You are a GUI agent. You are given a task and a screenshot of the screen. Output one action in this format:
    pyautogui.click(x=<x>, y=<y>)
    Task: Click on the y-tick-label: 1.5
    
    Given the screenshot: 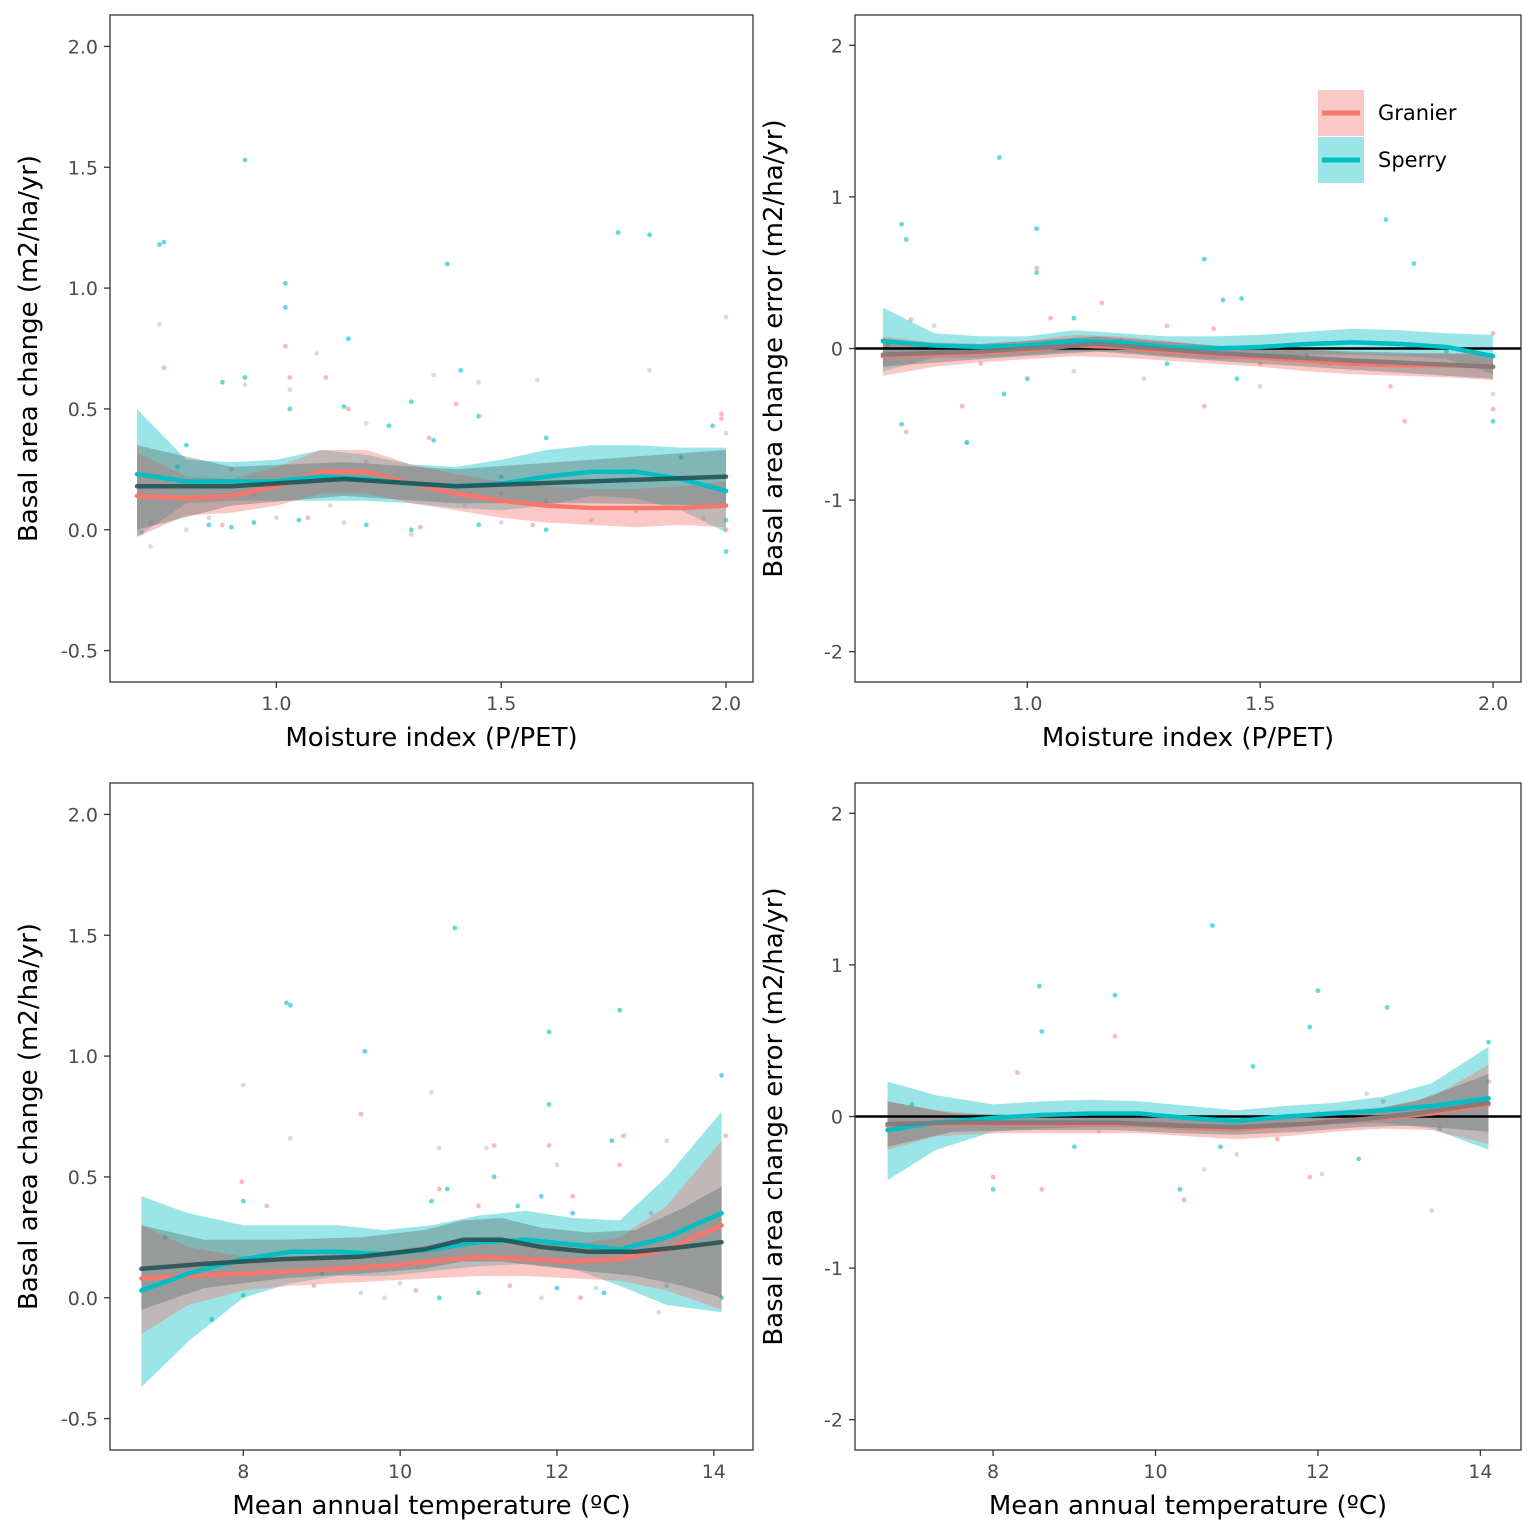 What is the action you would take?
    pyautogui.click(x=83, y=936)
    